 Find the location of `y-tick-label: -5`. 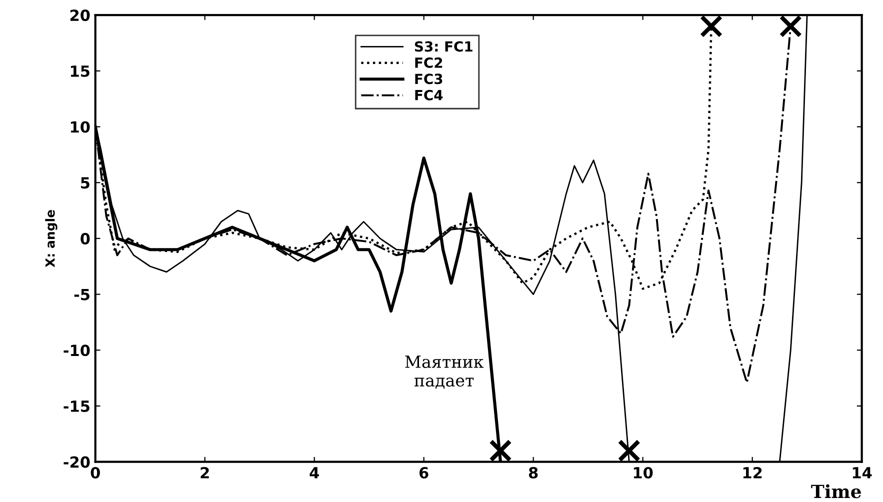

y-tick-label: -5 is located at coordinates (82, 294).